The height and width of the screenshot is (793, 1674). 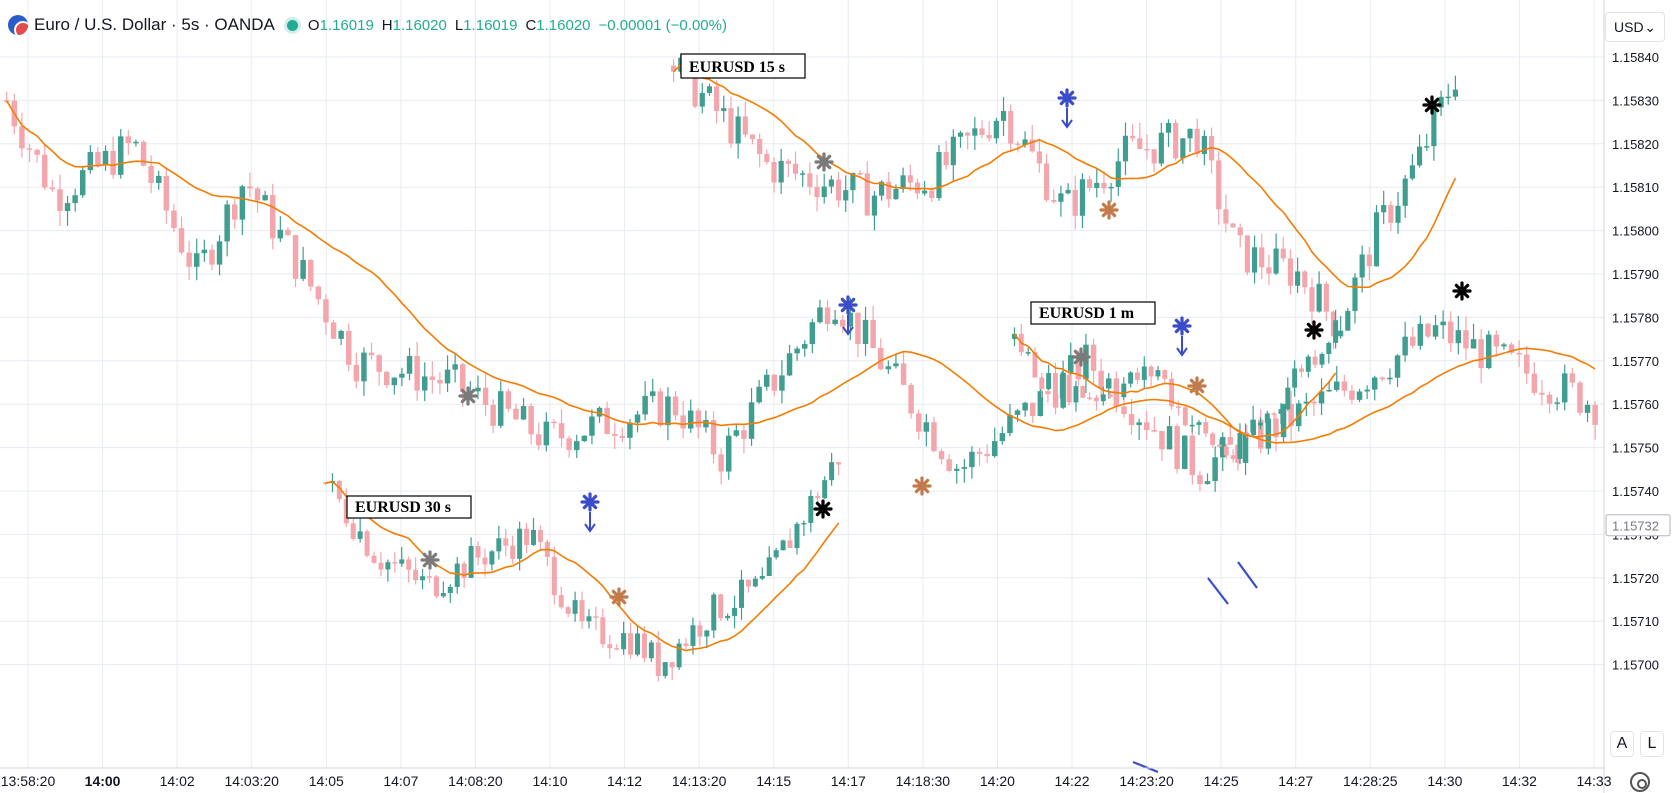 What do you see at coordinates (1622, 744) in the screenshot?
I see `auto-scale-button: A` at bounding box center [1622, 744].